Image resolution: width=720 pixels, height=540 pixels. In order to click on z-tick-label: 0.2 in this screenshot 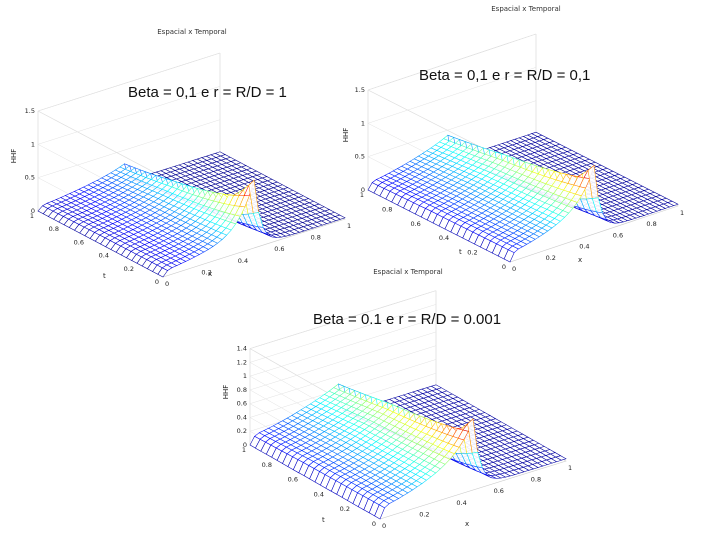, I will do `click(242, 431)`.